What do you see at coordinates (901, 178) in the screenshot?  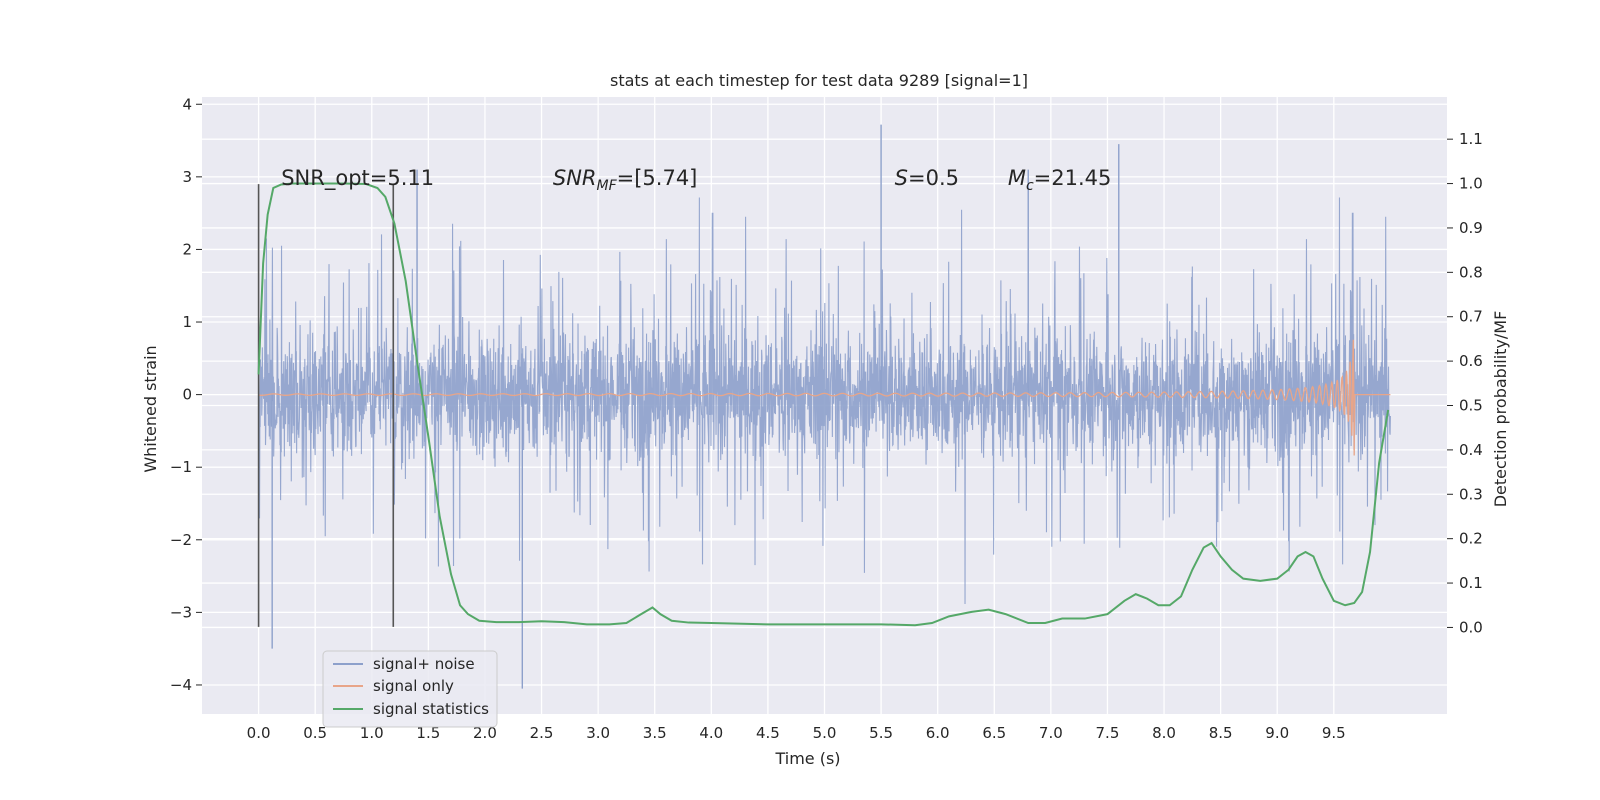 I see `annotation-symbol: S` at bounding box center [901, 178].